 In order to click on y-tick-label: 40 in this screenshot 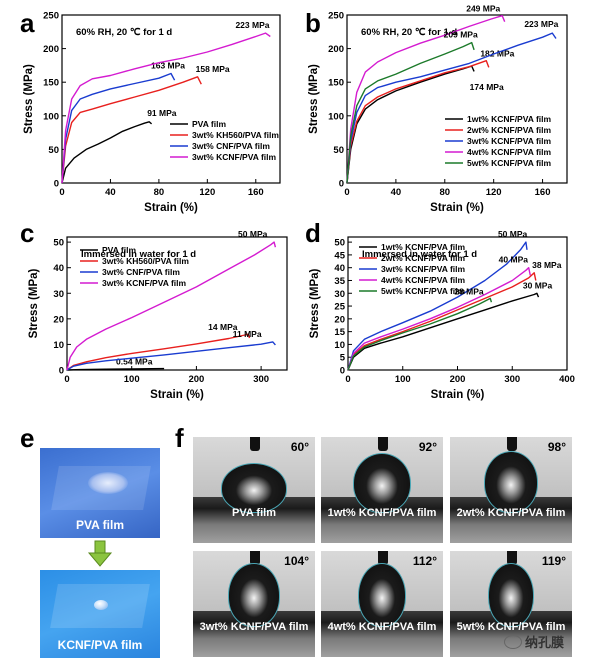, I will do `click(339, 268)`.